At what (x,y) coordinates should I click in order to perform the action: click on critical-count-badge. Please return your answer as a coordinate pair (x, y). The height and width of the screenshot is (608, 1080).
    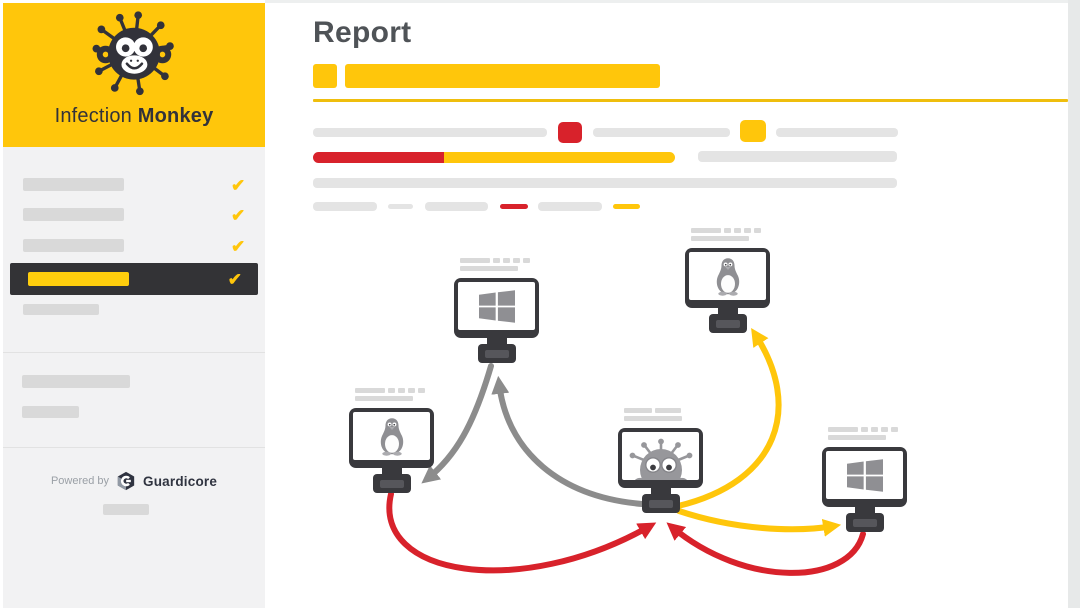
    Looking at the image, I should click on (570, 132).